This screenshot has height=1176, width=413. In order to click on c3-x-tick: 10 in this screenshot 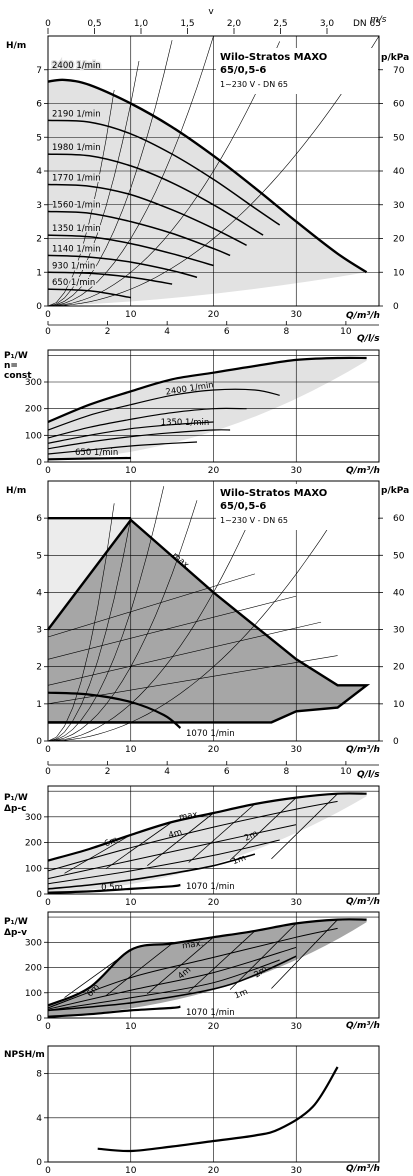, I will do `click(131, 750)`.